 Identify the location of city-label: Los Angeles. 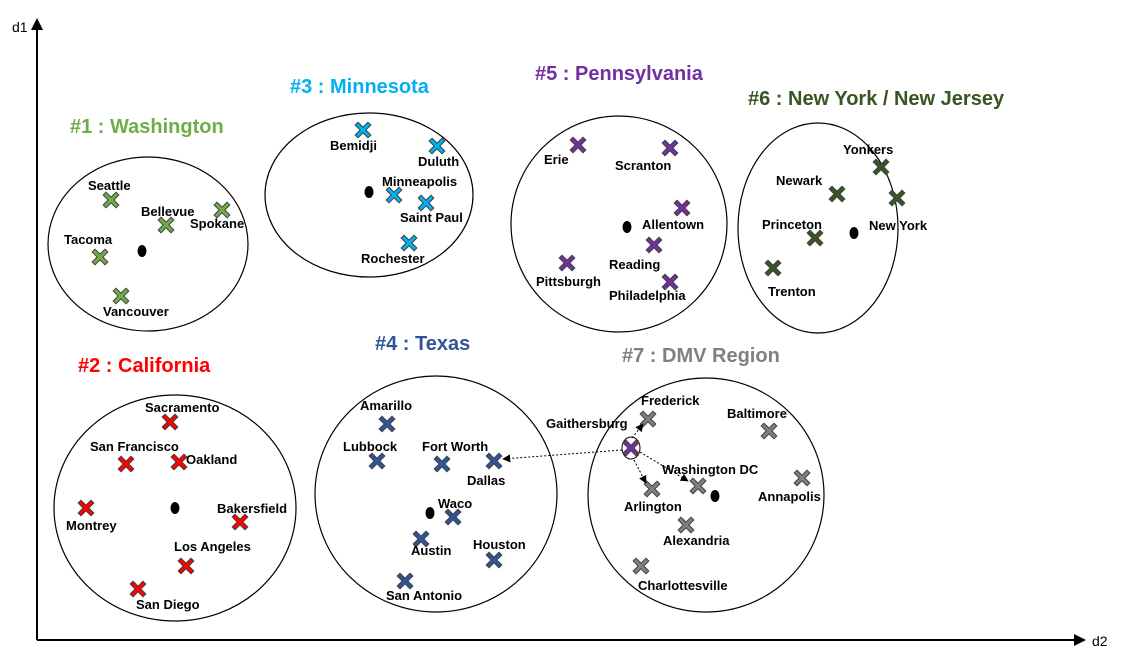
(212, 546).